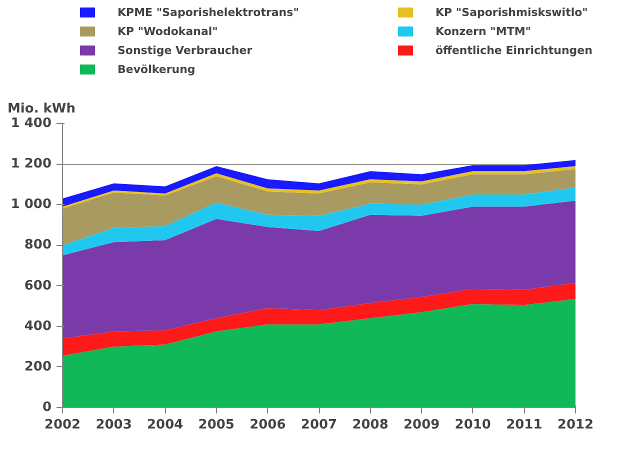  Describe the element at coordinates (31, 164) in the screenshot. I see `y-tick-label: 1 200` at that location.